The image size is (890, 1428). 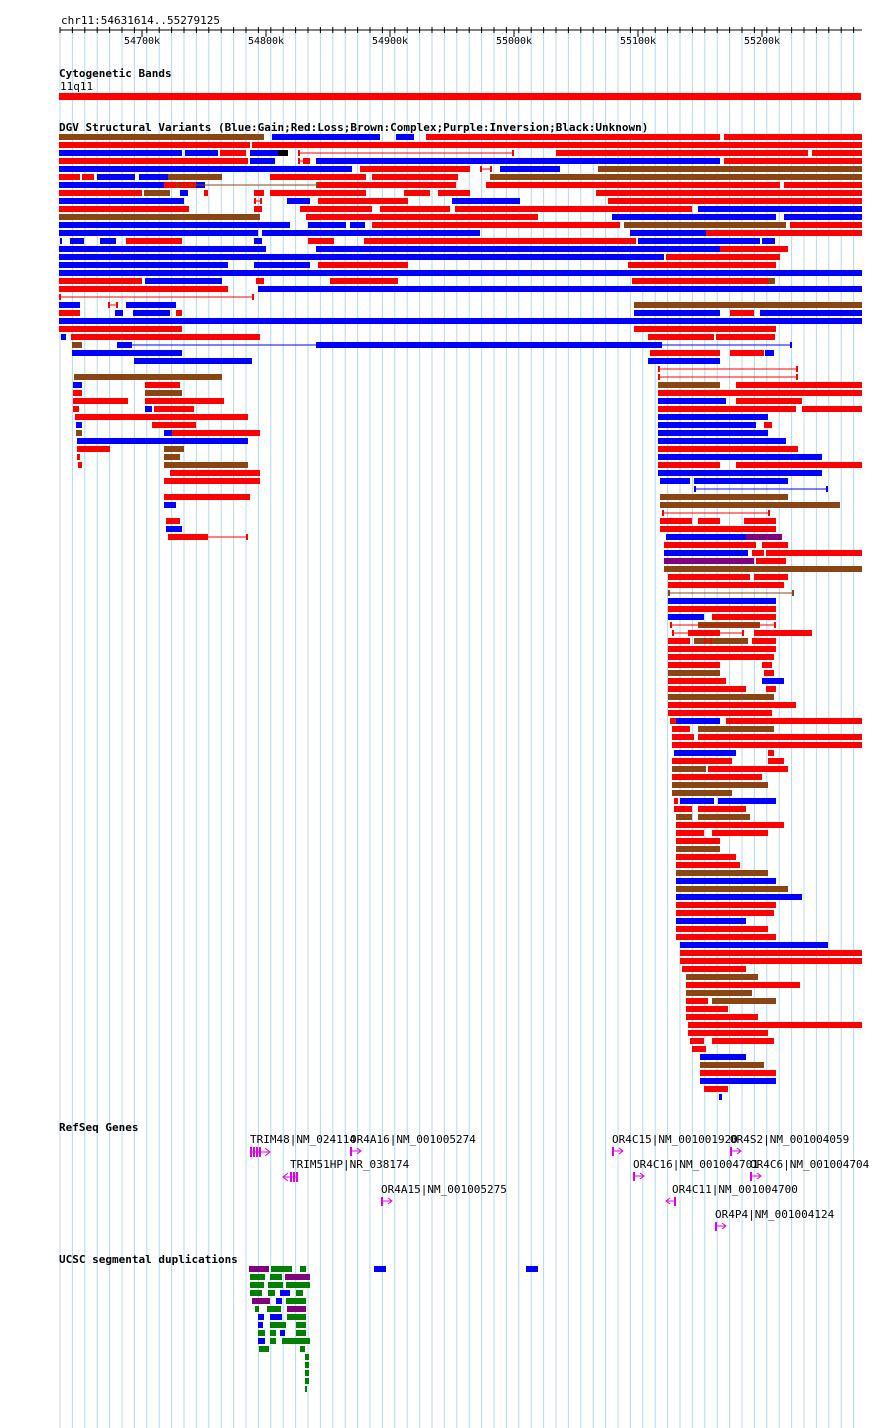 What do you see at coordinates (675, 1139) in the screenshot?
I see `gene-label: OR4C15|NM_001001920` at bounding box center [675, 1139].